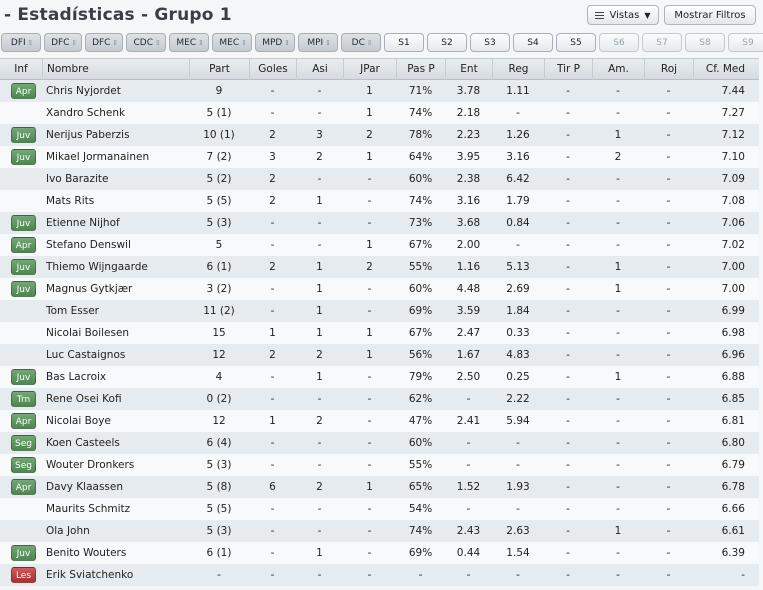  What do you see at coordinates (379, 443) in the screenshot?
I see `table-row: Seg Koen Casteels 6 (4) - - - 60% - - - - - 6.80` at bounding box center [379, 443].